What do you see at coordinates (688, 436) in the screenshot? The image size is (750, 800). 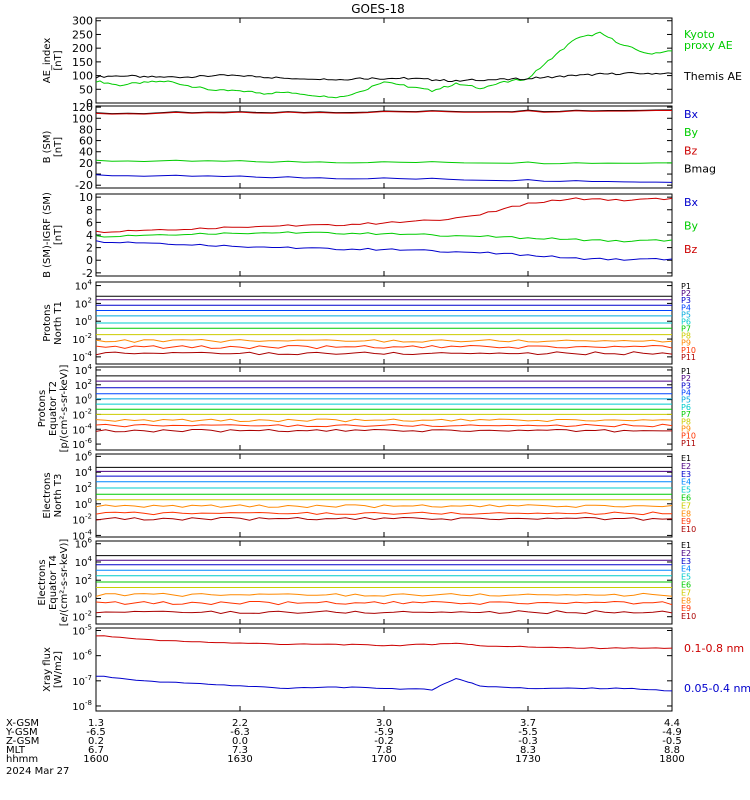 I see `legend-entry: P10` at bounding box center [688, 436].